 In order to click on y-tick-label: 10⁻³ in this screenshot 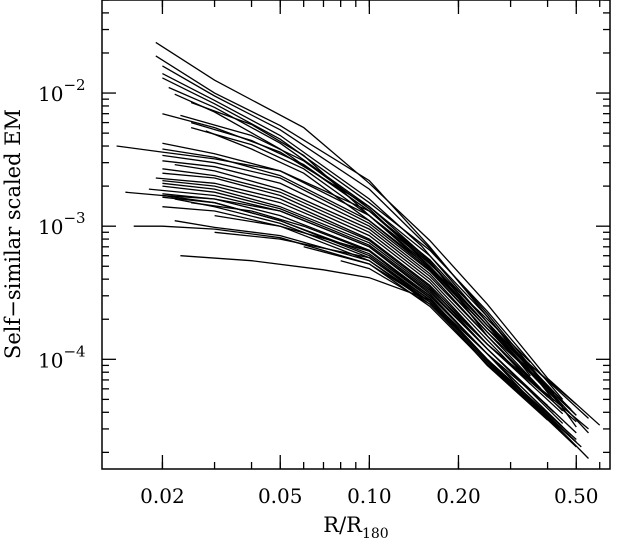, I will do `click(62, 224)`.